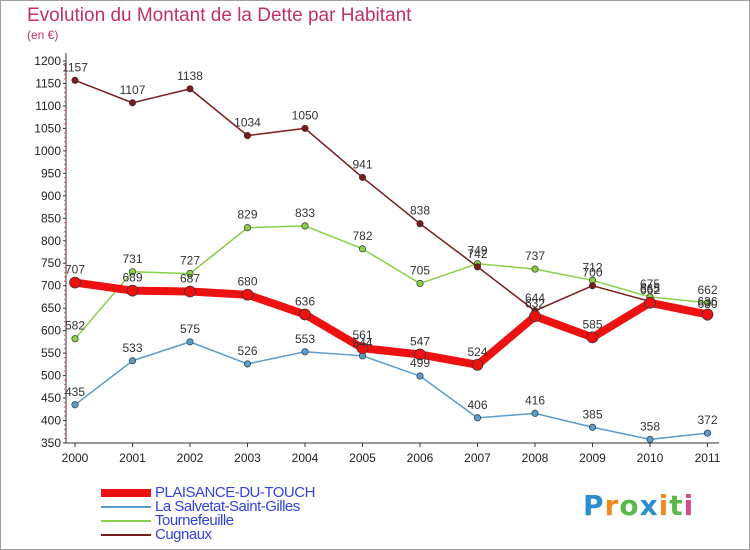 Image resolution: width=750 pixels, height=550 pixels. I want to click on y-tick-label: 750, so click(51, 263).